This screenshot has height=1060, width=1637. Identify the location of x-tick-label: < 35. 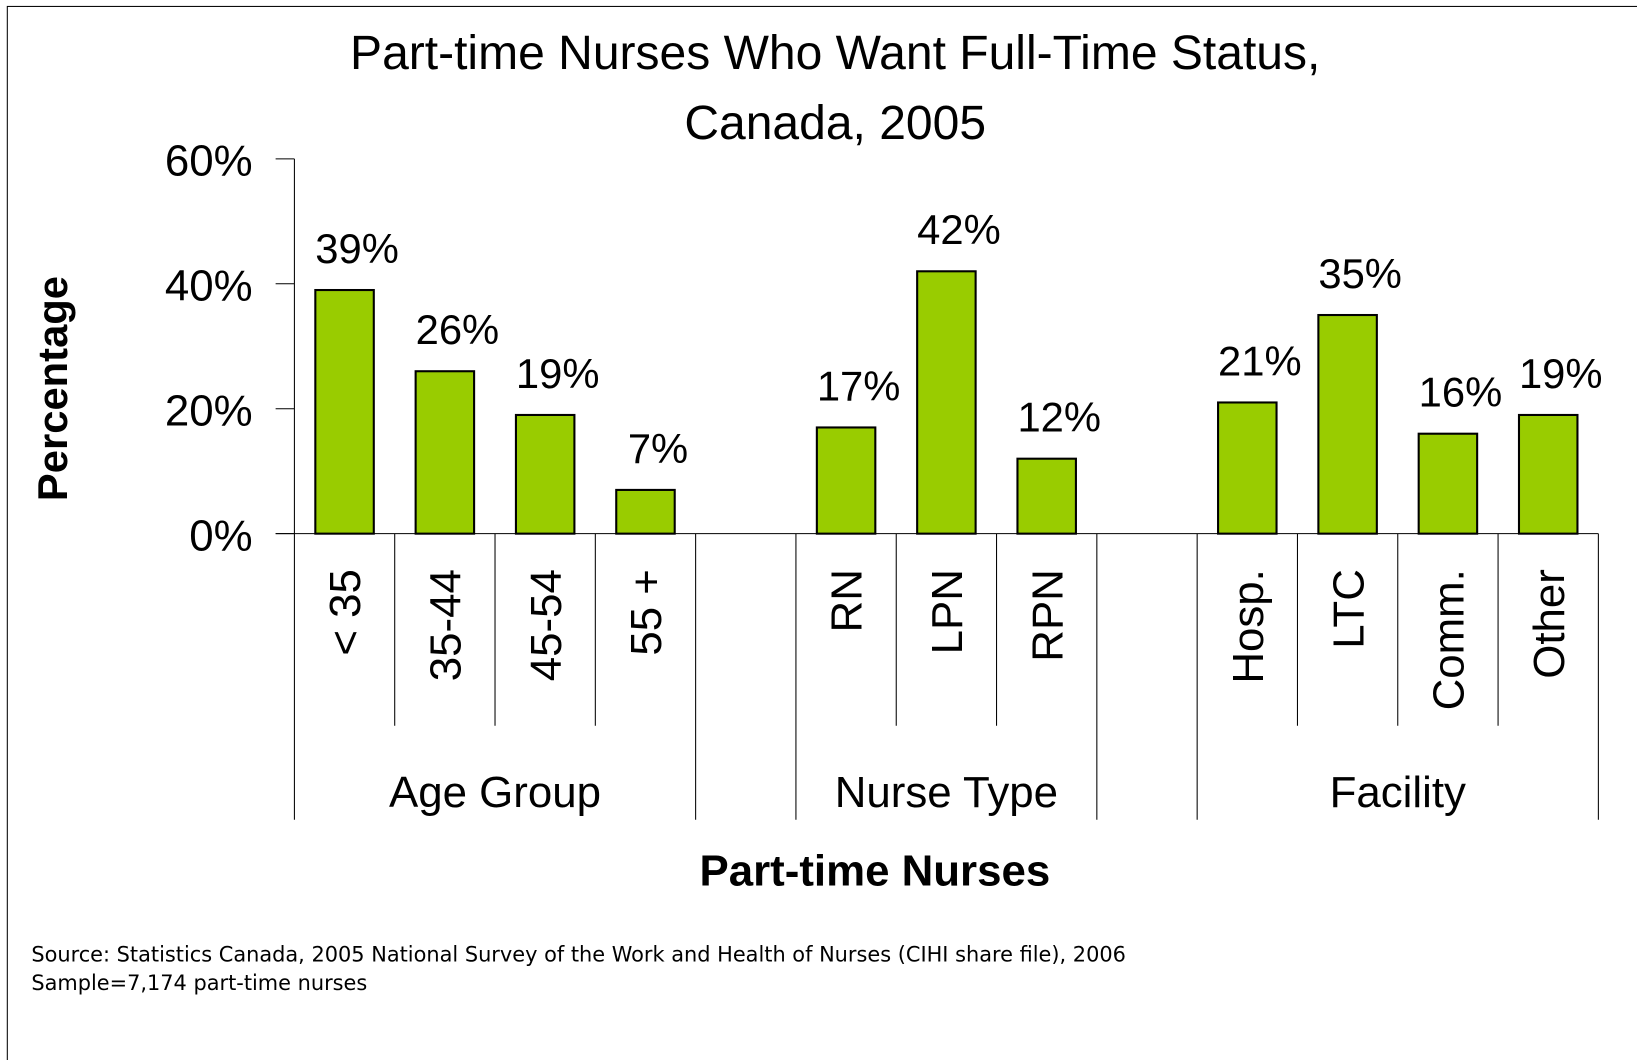
(345, 612).